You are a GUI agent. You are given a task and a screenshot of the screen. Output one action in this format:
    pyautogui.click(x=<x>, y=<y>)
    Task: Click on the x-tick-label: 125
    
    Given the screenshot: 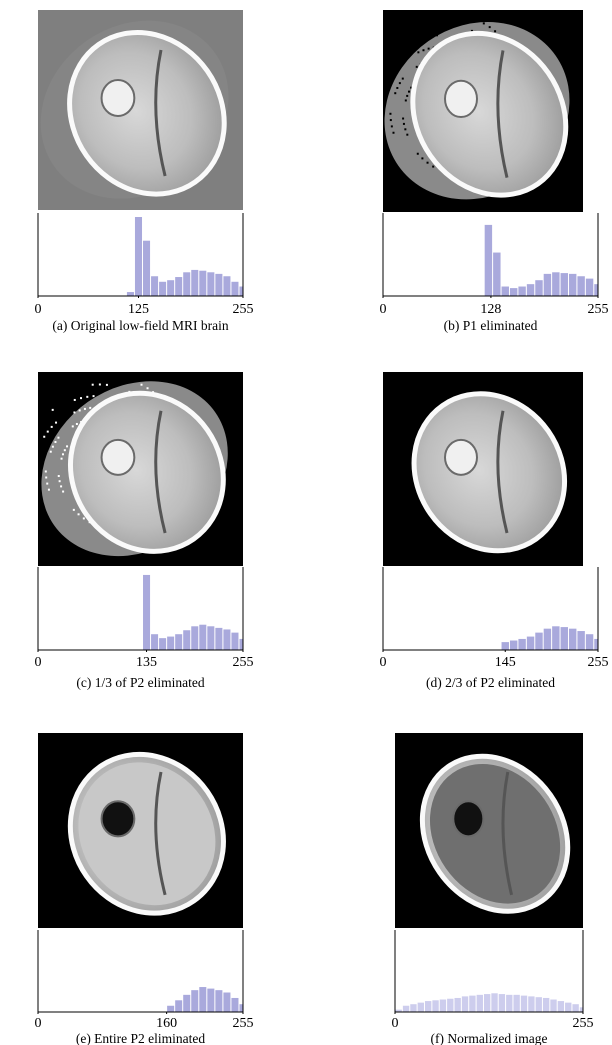 What is the action you would take?
    pyautogui.click(x=138, y=309)
    